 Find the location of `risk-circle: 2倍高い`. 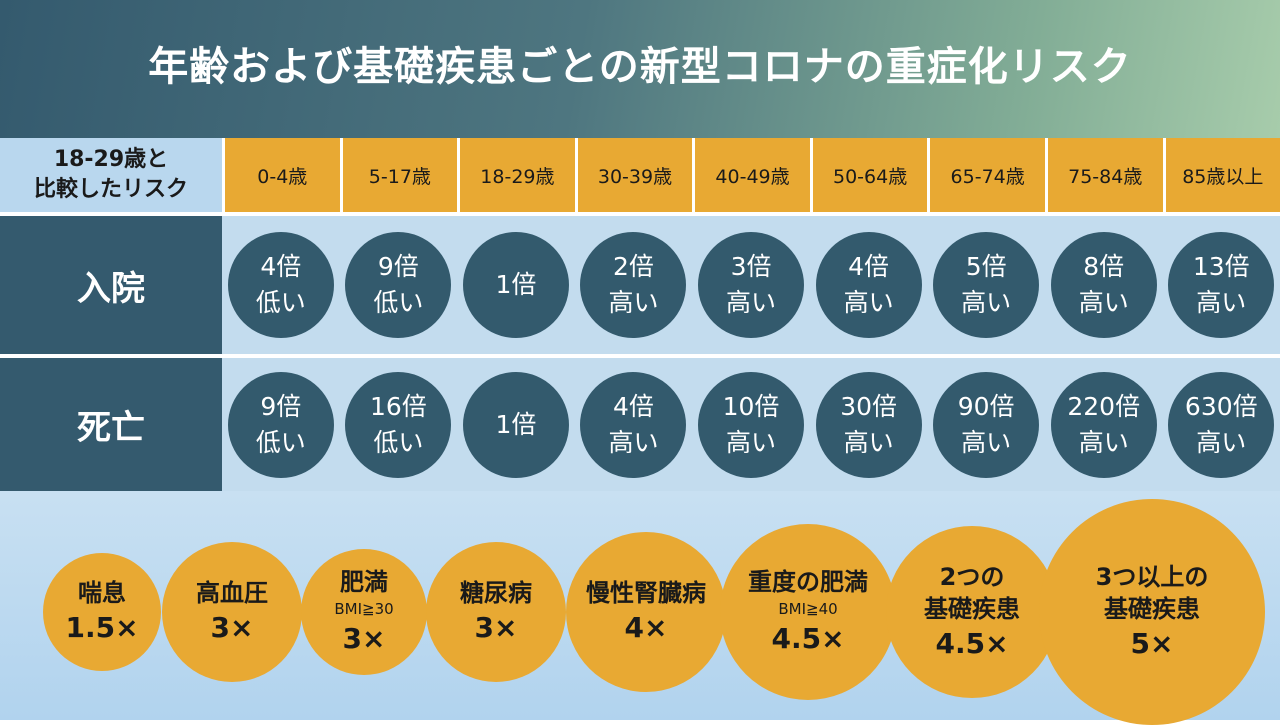

risk-circle: 2倍高い is located at coordinates (633, 285).